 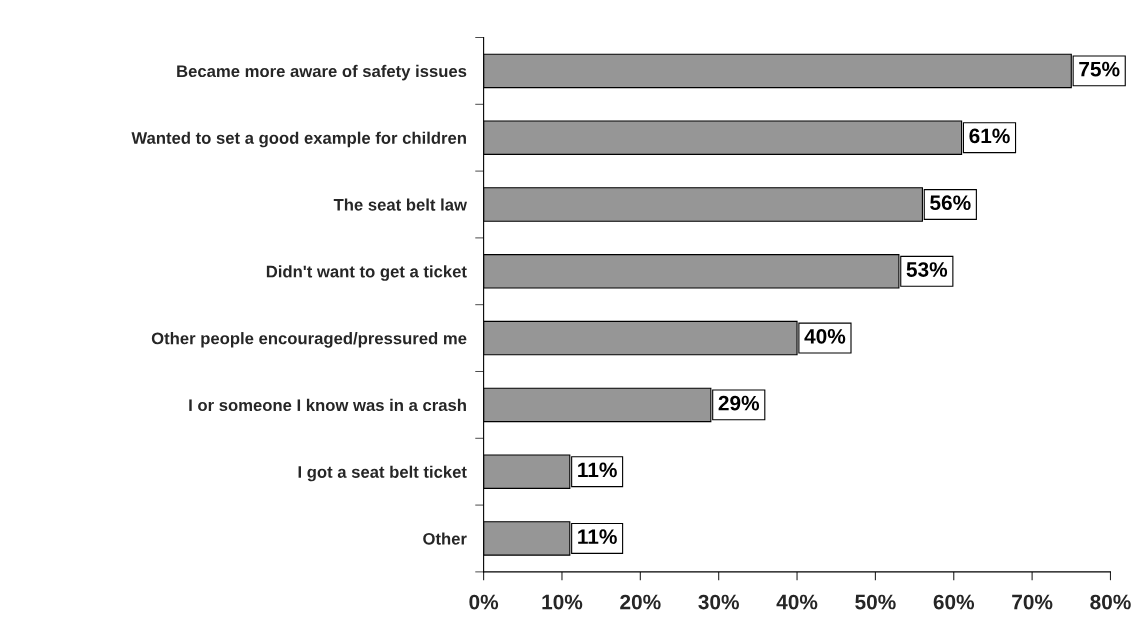 What do you see at coordinates (298, 139) in the screenshot?
I see `y-tick-label: Wanted to set a good example for children` at bounding box center [298, 139].